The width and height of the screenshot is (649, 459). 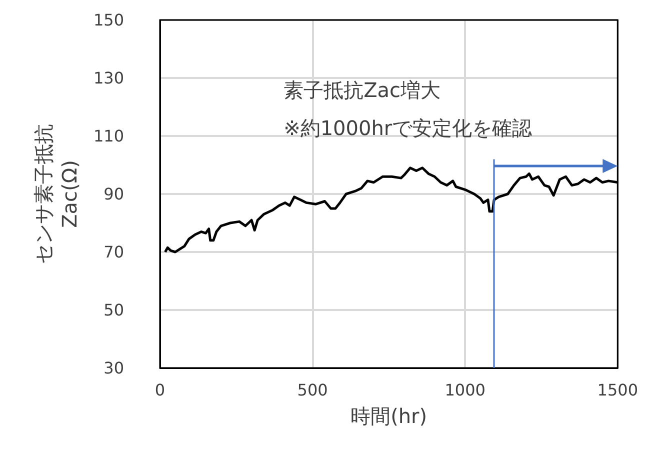 What do you see at coordinates (312, 390) in the screenshot?
I see `x-tick-label: 500` at bounding box center [312, 390].